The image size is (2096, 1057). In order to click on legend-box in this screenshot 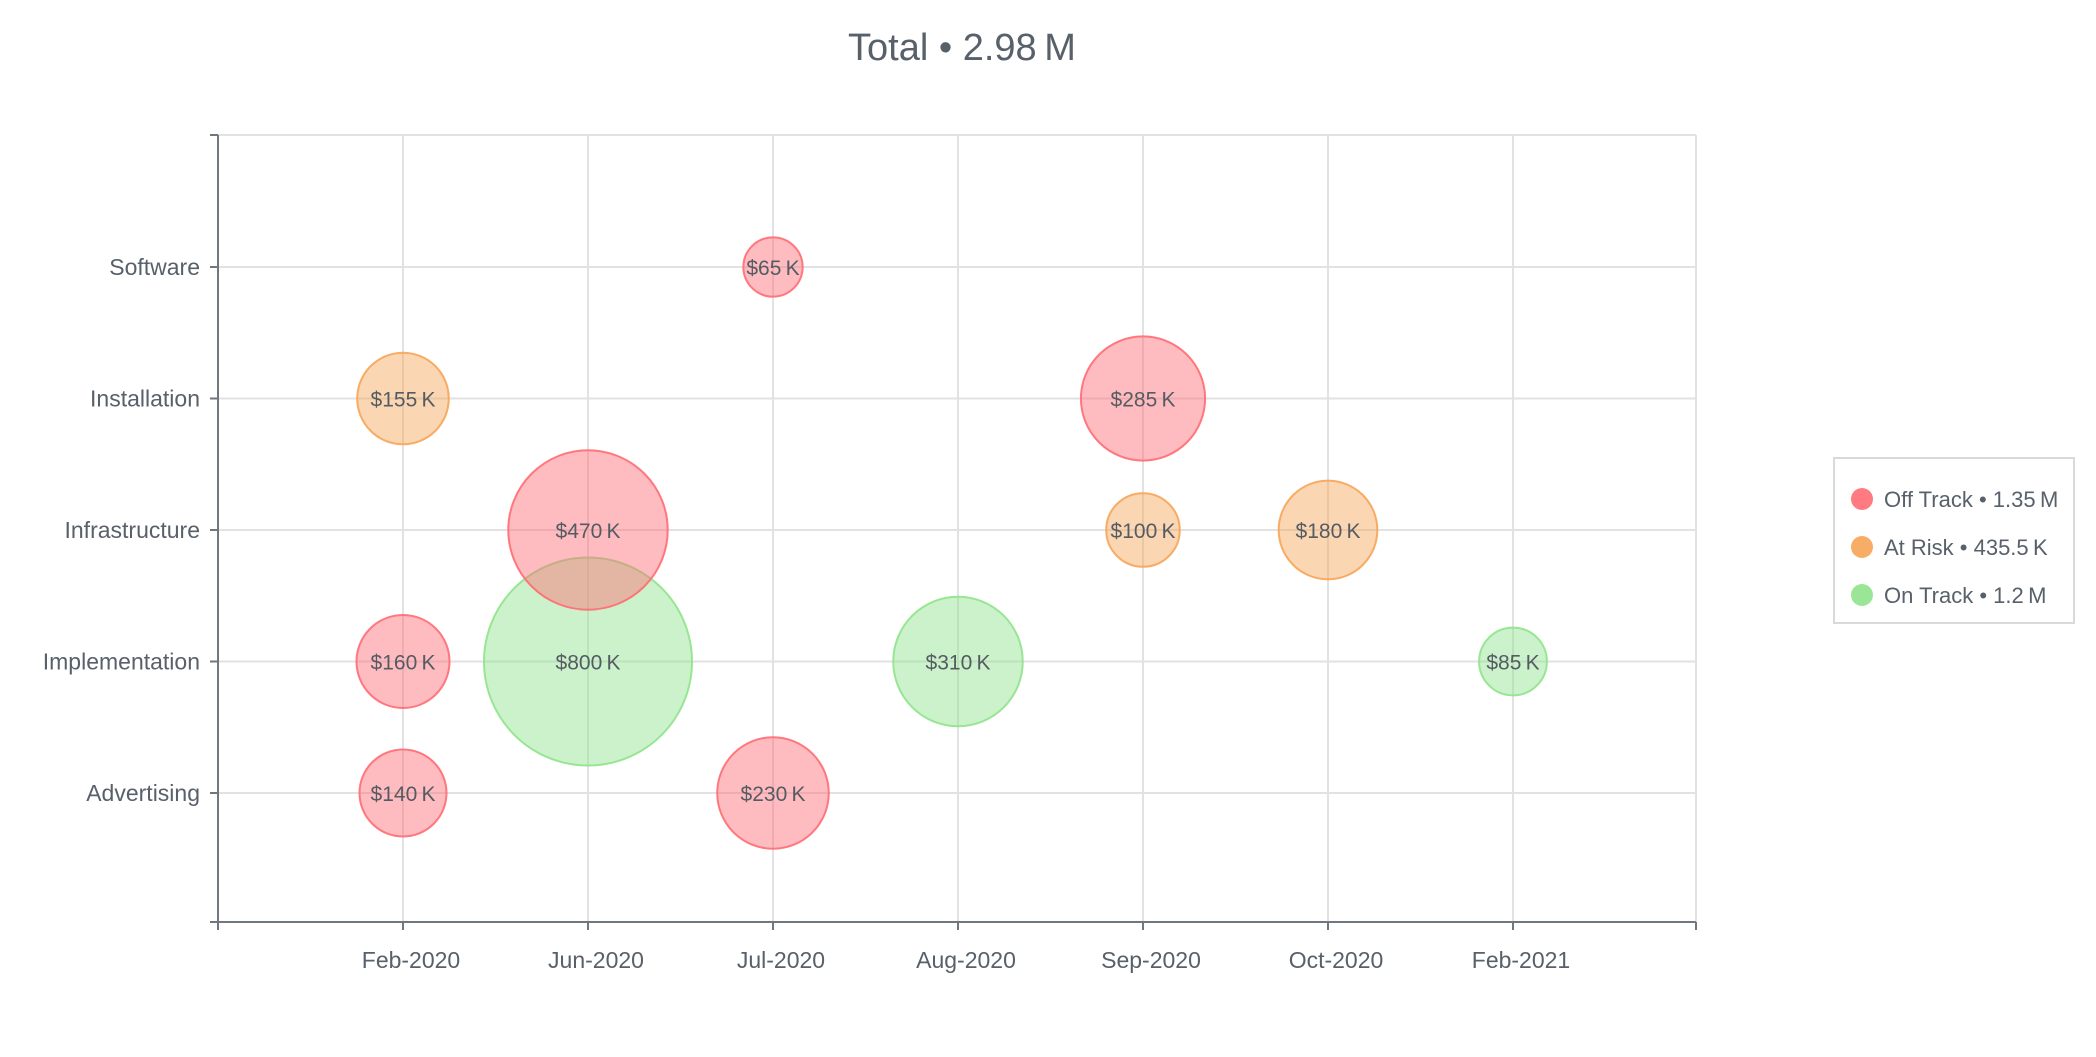, I will do `click(1954, 540)`.